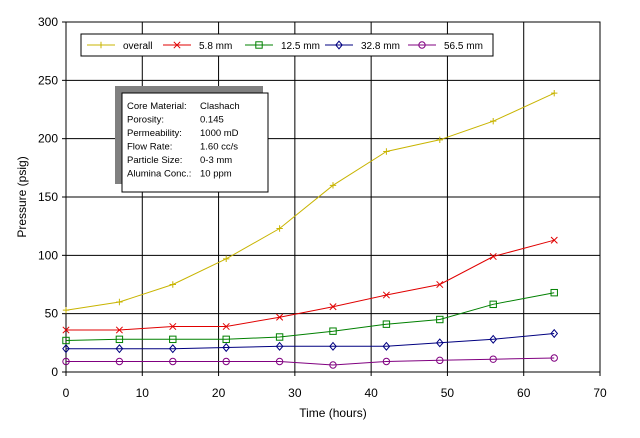  Describe the element at coordinates (66, 393) in the screenshot. I see `x-tick-label: 0` at that location.